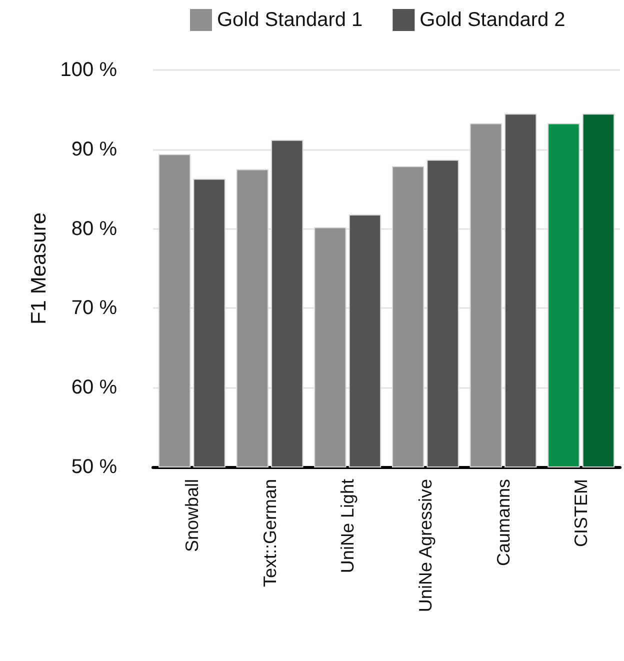 The width and height of the screenshot is (624, 661). Describe the element at coordinates (270, 533) in the screenshot. I see `x-tick-label: Text::German` at that location.